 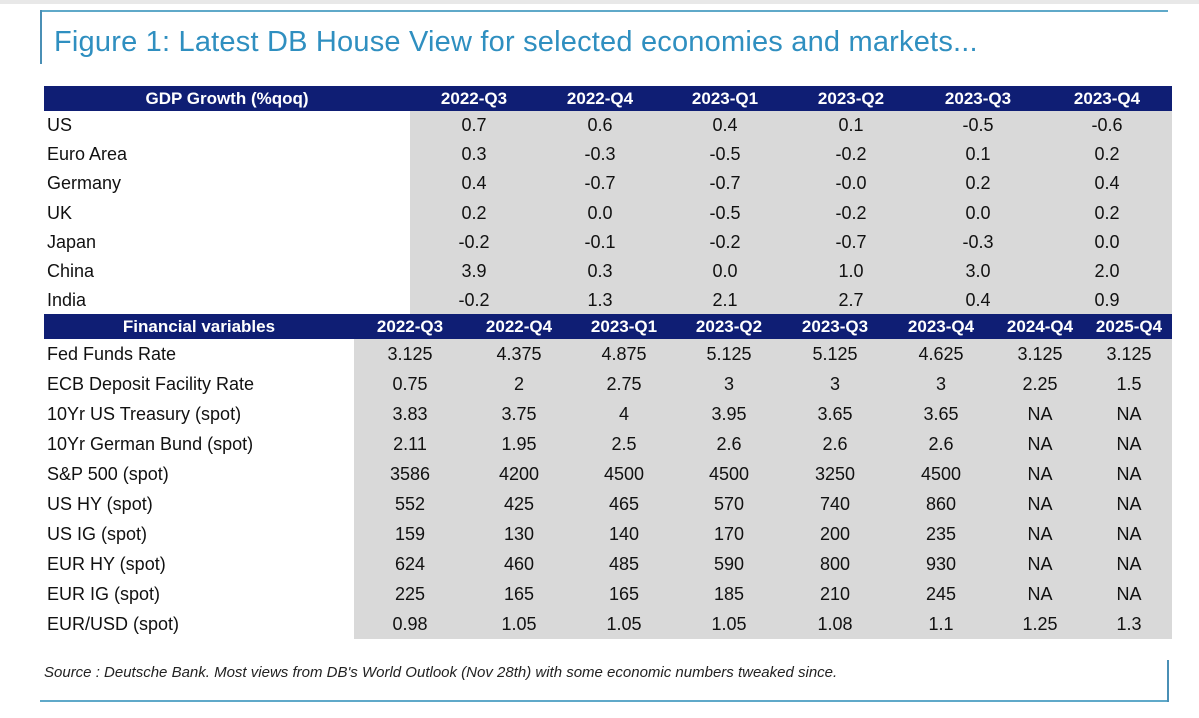 What do you see at coordinates (729, 534) in the screenshot?
I see `value-cell: 170` at bounding box center [729, 534].